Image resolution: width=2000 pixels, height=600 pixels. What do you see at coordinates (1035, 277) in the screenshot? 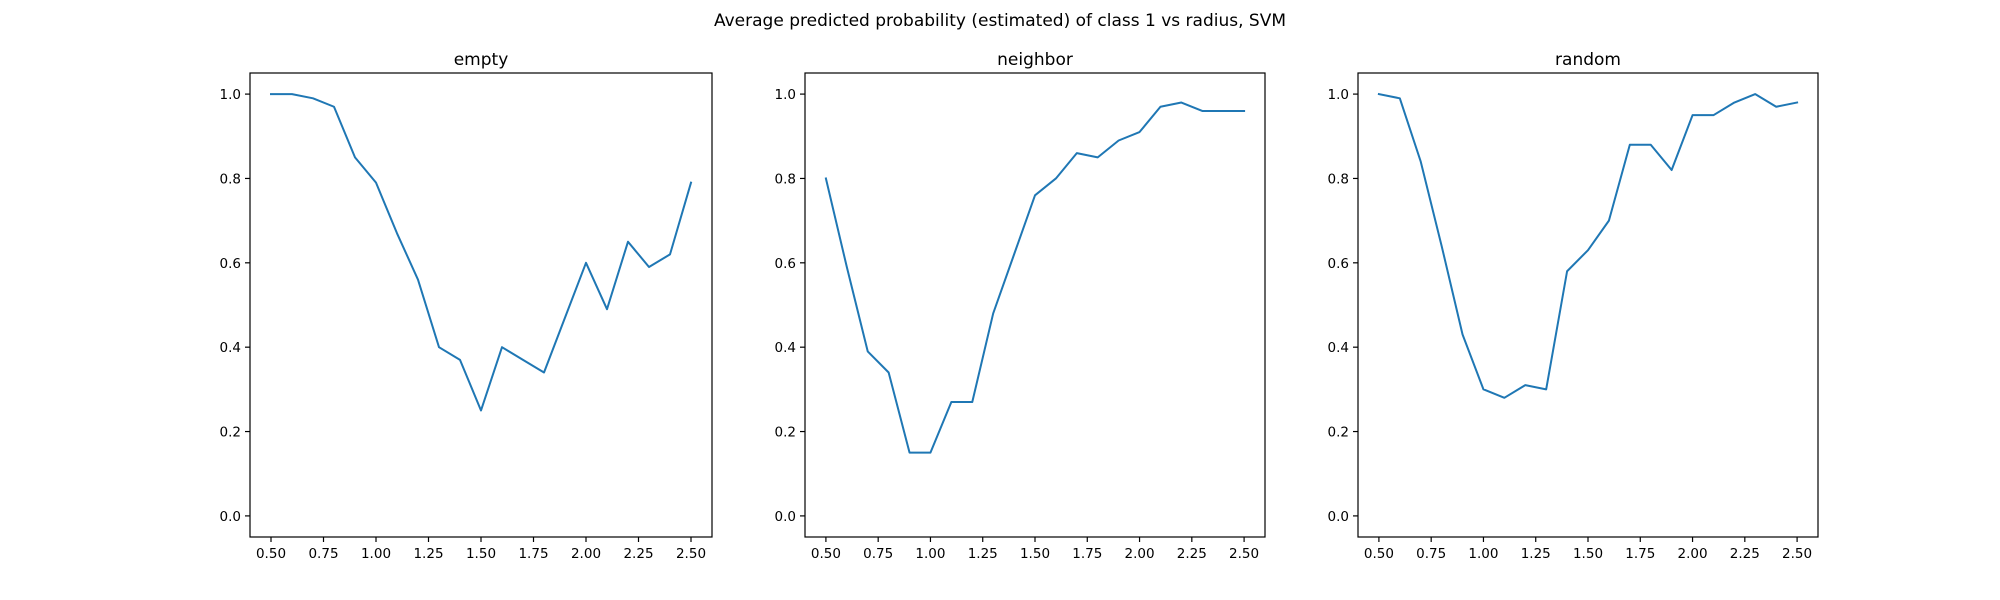
I see `series-line-neighbor` at bounding box center [1035, 277].